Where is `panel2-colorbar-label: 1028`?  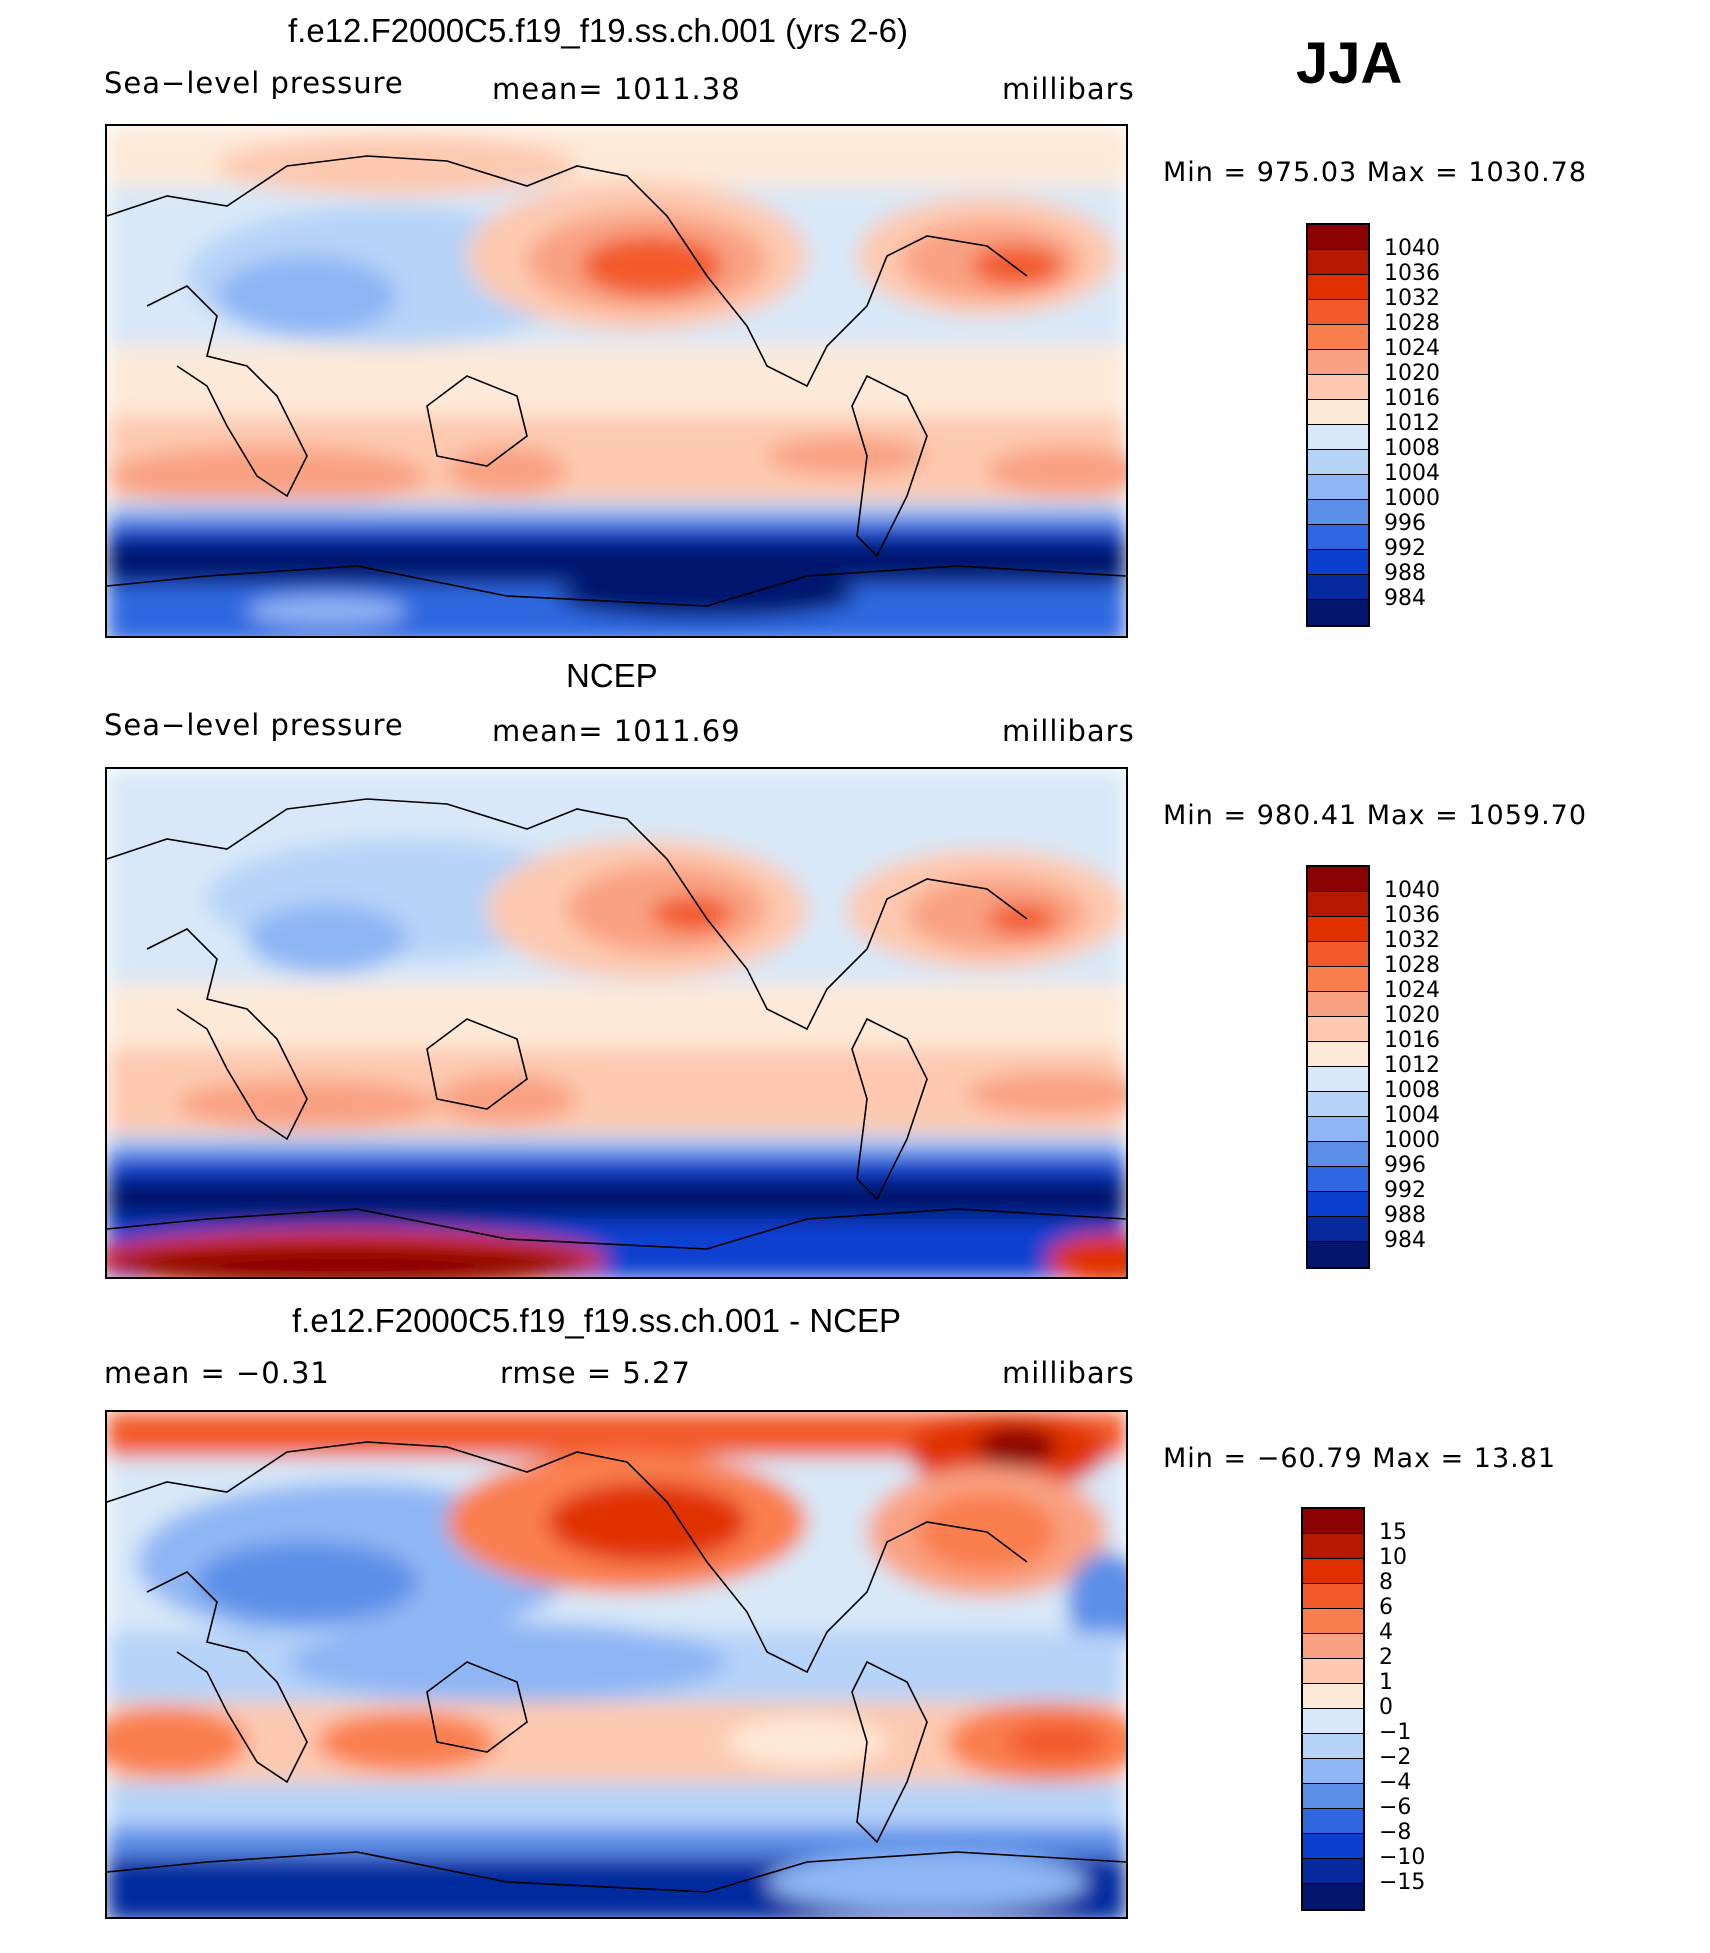 panel2-colorbar-label: 1028 is located at coordinates (1412, 965).